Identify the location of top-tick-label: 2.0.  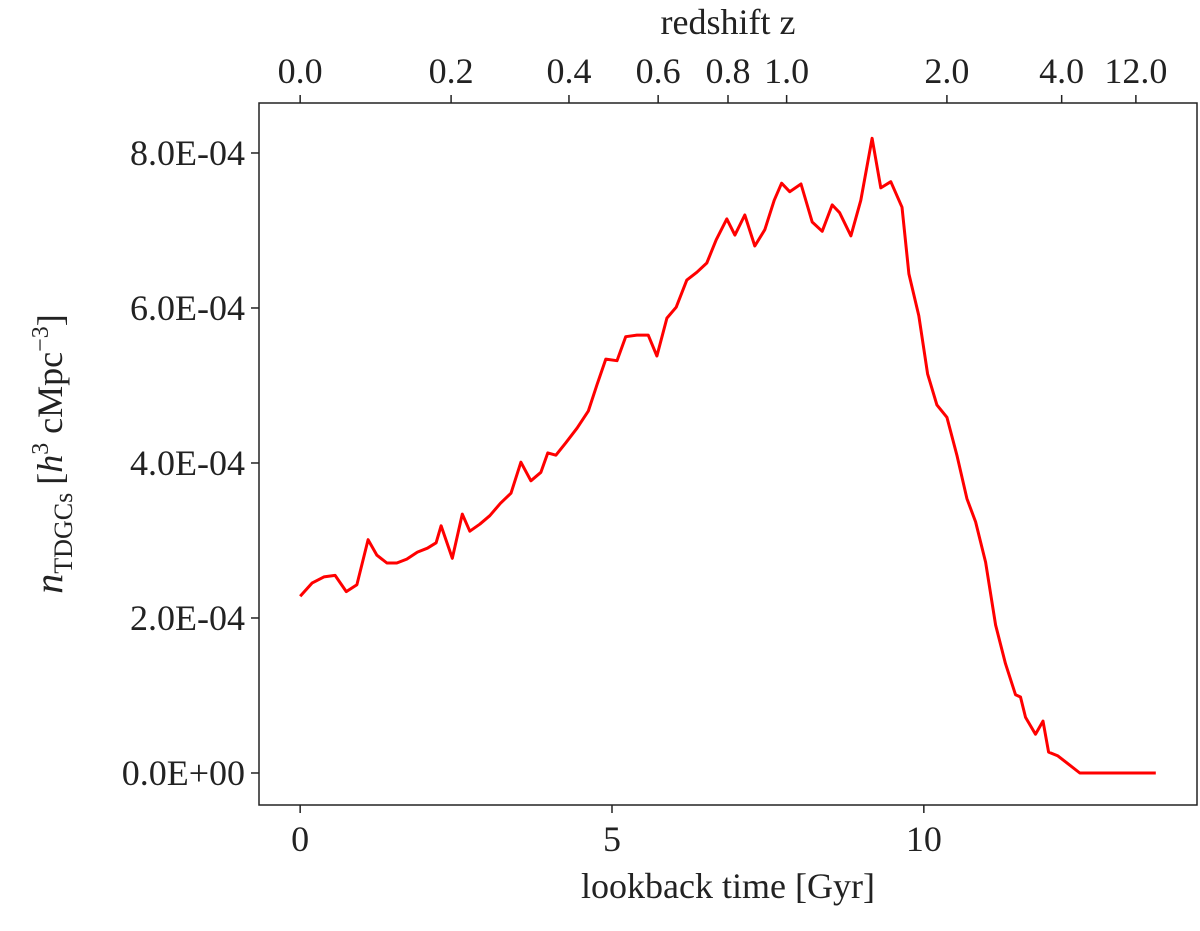
(946, 71).